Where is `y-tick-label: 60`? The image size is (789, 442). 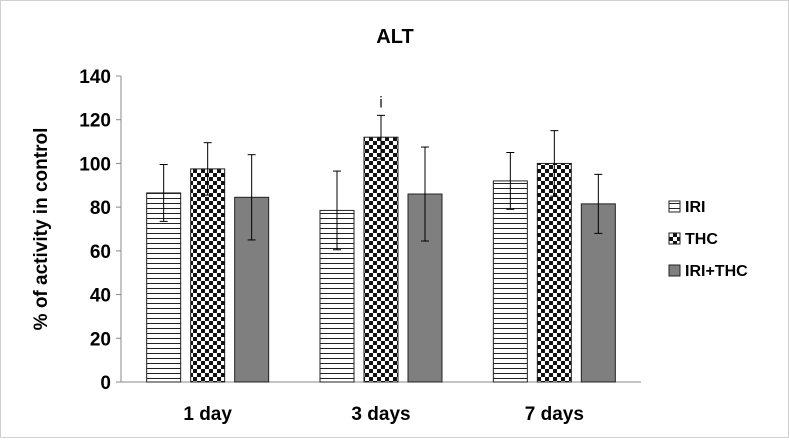
y-tick-label: 60 is located at coordinates (100, 252).